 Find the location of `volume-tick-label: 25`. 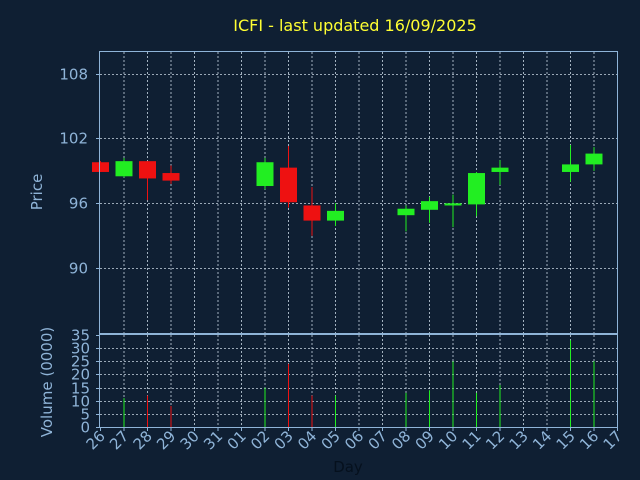

volume-tick-label: 25 is located at coordinates (80, 362).